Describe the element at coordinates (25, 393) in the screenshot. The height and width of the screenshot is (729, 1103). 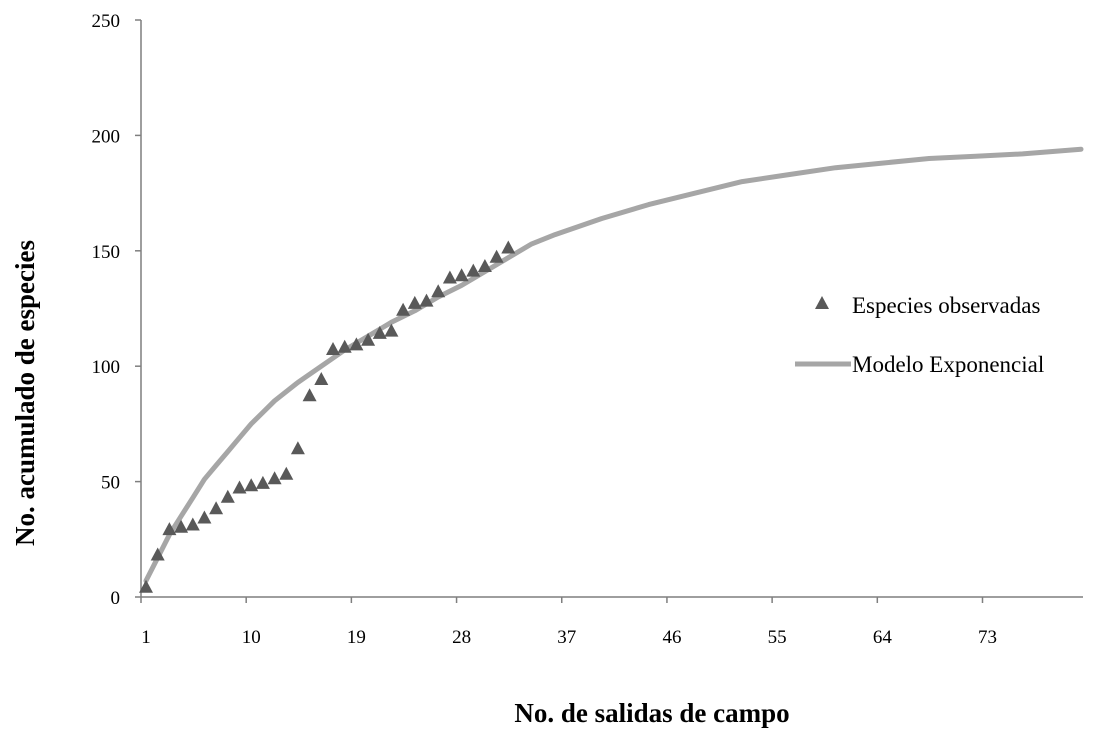
I see `y-axis-title: No. acumulado de especies` at that location.